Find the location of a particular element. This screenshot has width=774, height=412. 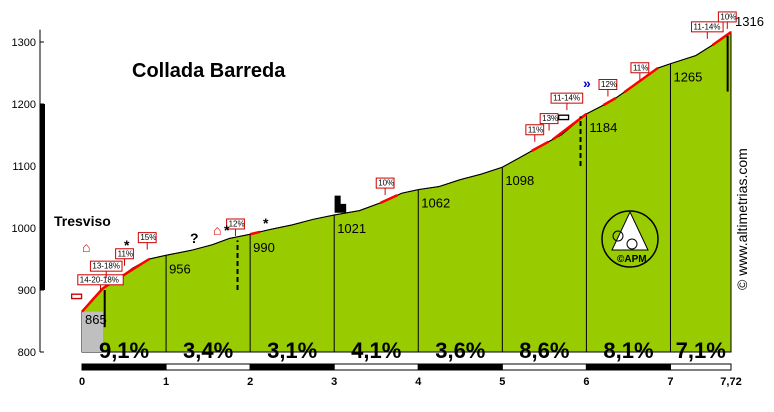

ramp-label-text: 15% is located at coordinates (148, 237).